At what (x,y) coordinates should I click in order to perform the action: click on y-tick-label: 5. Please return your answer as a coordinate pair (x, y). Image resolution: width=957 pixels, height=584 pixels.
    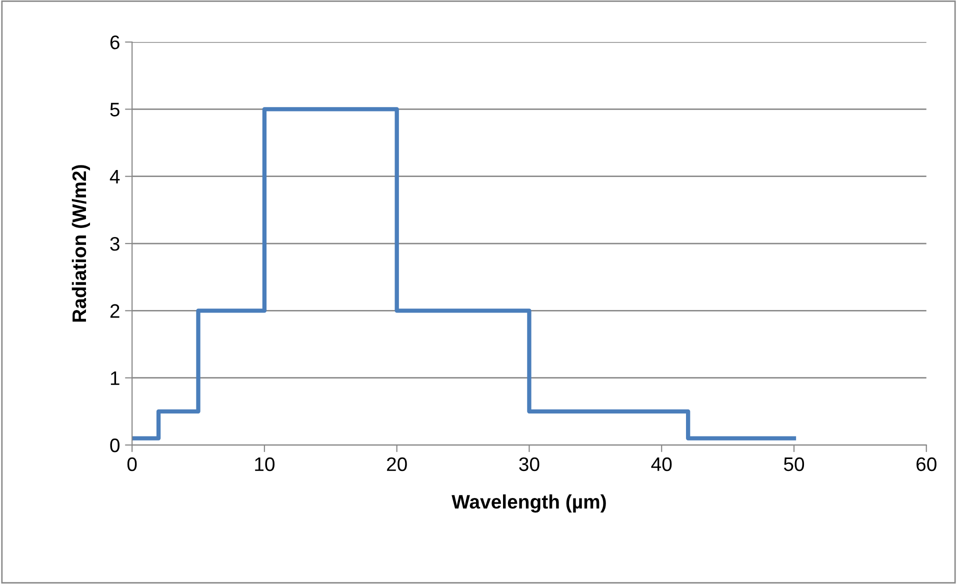
    Looking at the image, I should click on (115, 109).